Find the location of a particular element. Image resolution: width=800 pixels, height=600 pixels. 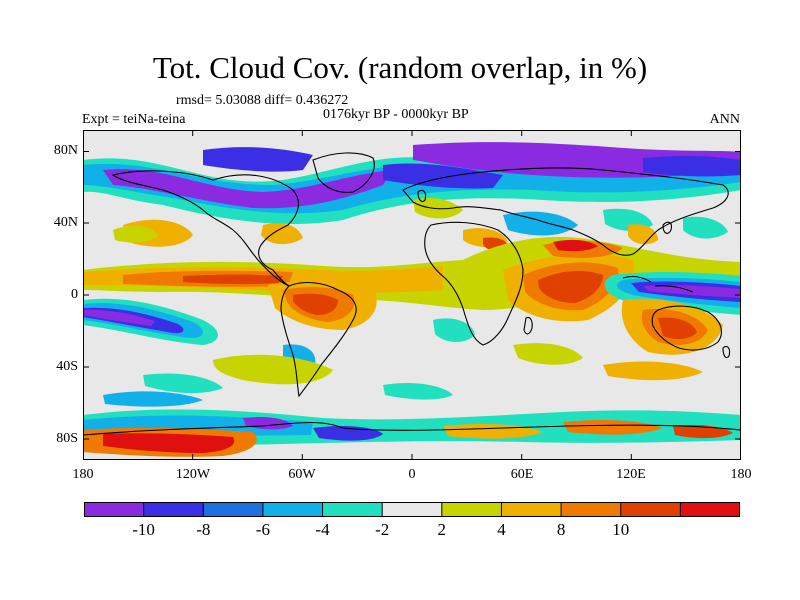

colorbar-label-8: 8 is located at coordinates (561, 529).